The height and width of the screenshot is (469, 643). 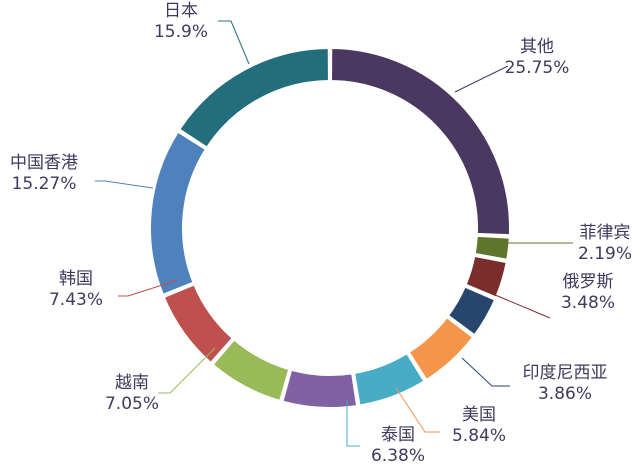 What do you see at coordinates (565, 394) in the screenshot?
I see `slice-percent-4: 3.86%` at bounding box center [565, 394].